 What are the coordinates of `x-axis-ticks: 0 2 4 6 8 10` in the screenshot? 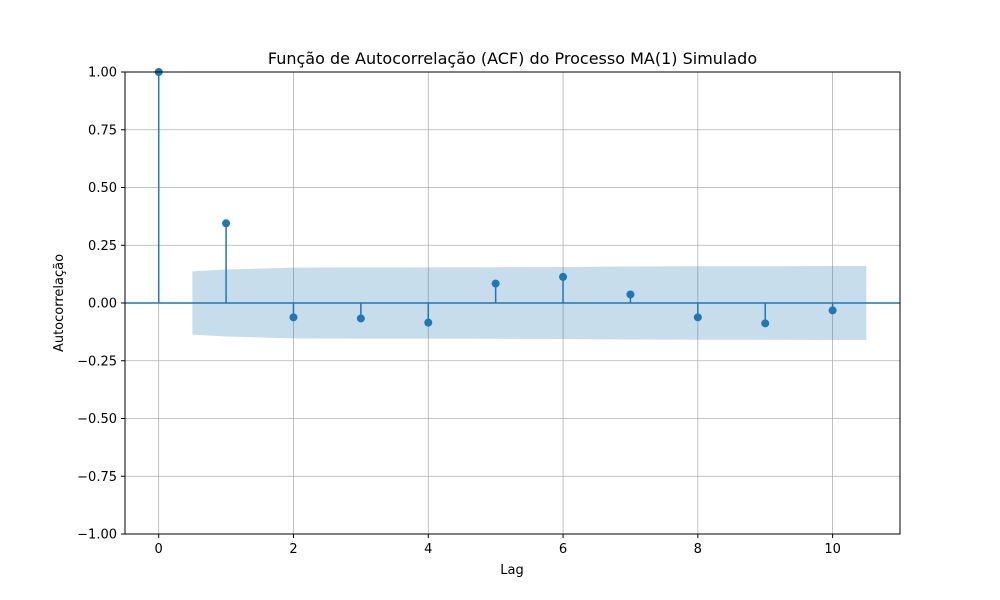 It's located at (498, 545).